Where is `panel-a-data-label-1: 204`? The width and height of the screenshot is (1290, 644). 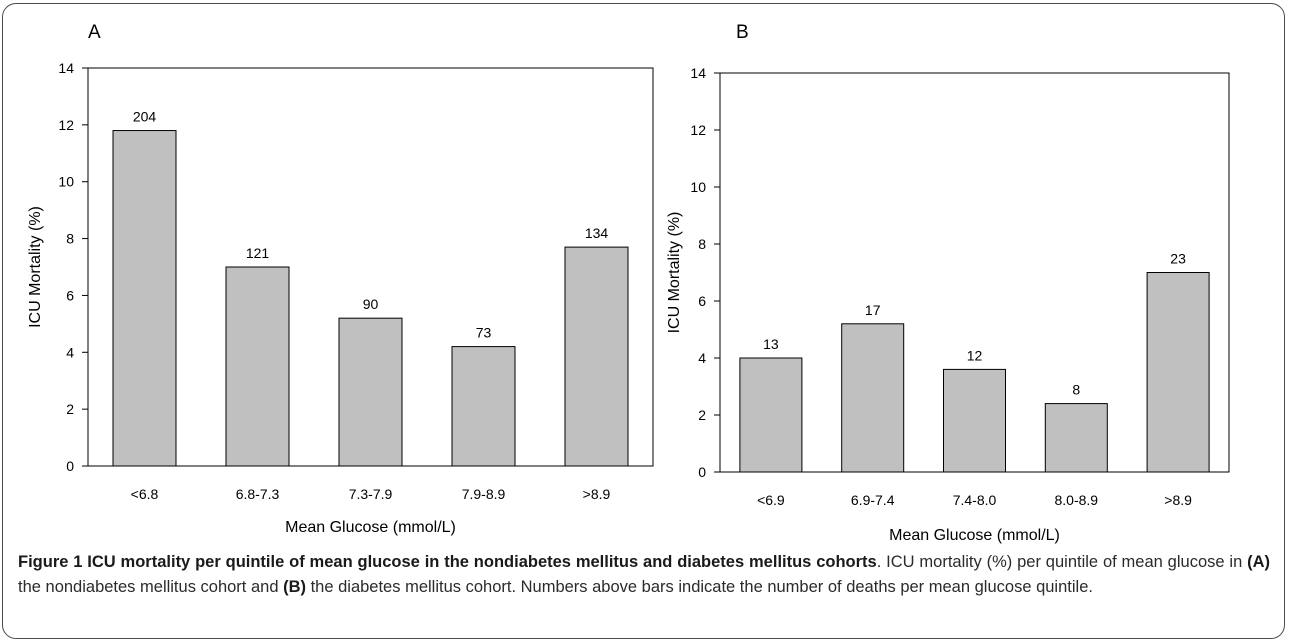
panel-a-data-label-1: 204 is located at coordinates (145, 117).